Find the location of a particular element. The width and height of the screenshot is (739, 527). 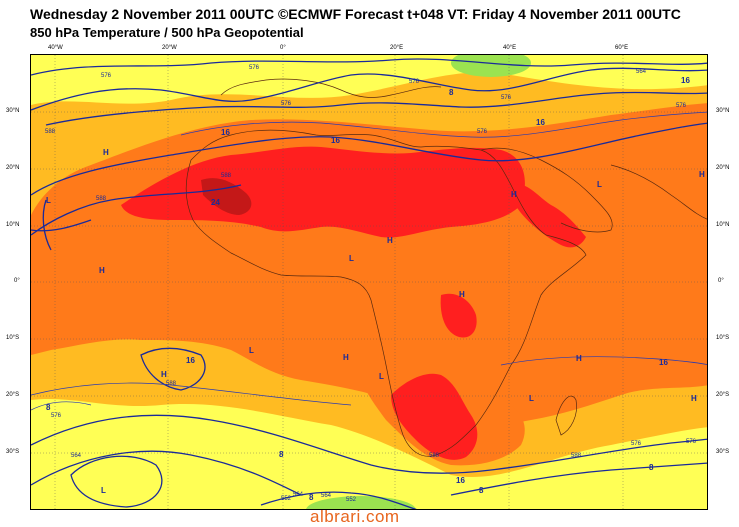

lon-label-60e: 60°E is located at coordinates (622, 48).